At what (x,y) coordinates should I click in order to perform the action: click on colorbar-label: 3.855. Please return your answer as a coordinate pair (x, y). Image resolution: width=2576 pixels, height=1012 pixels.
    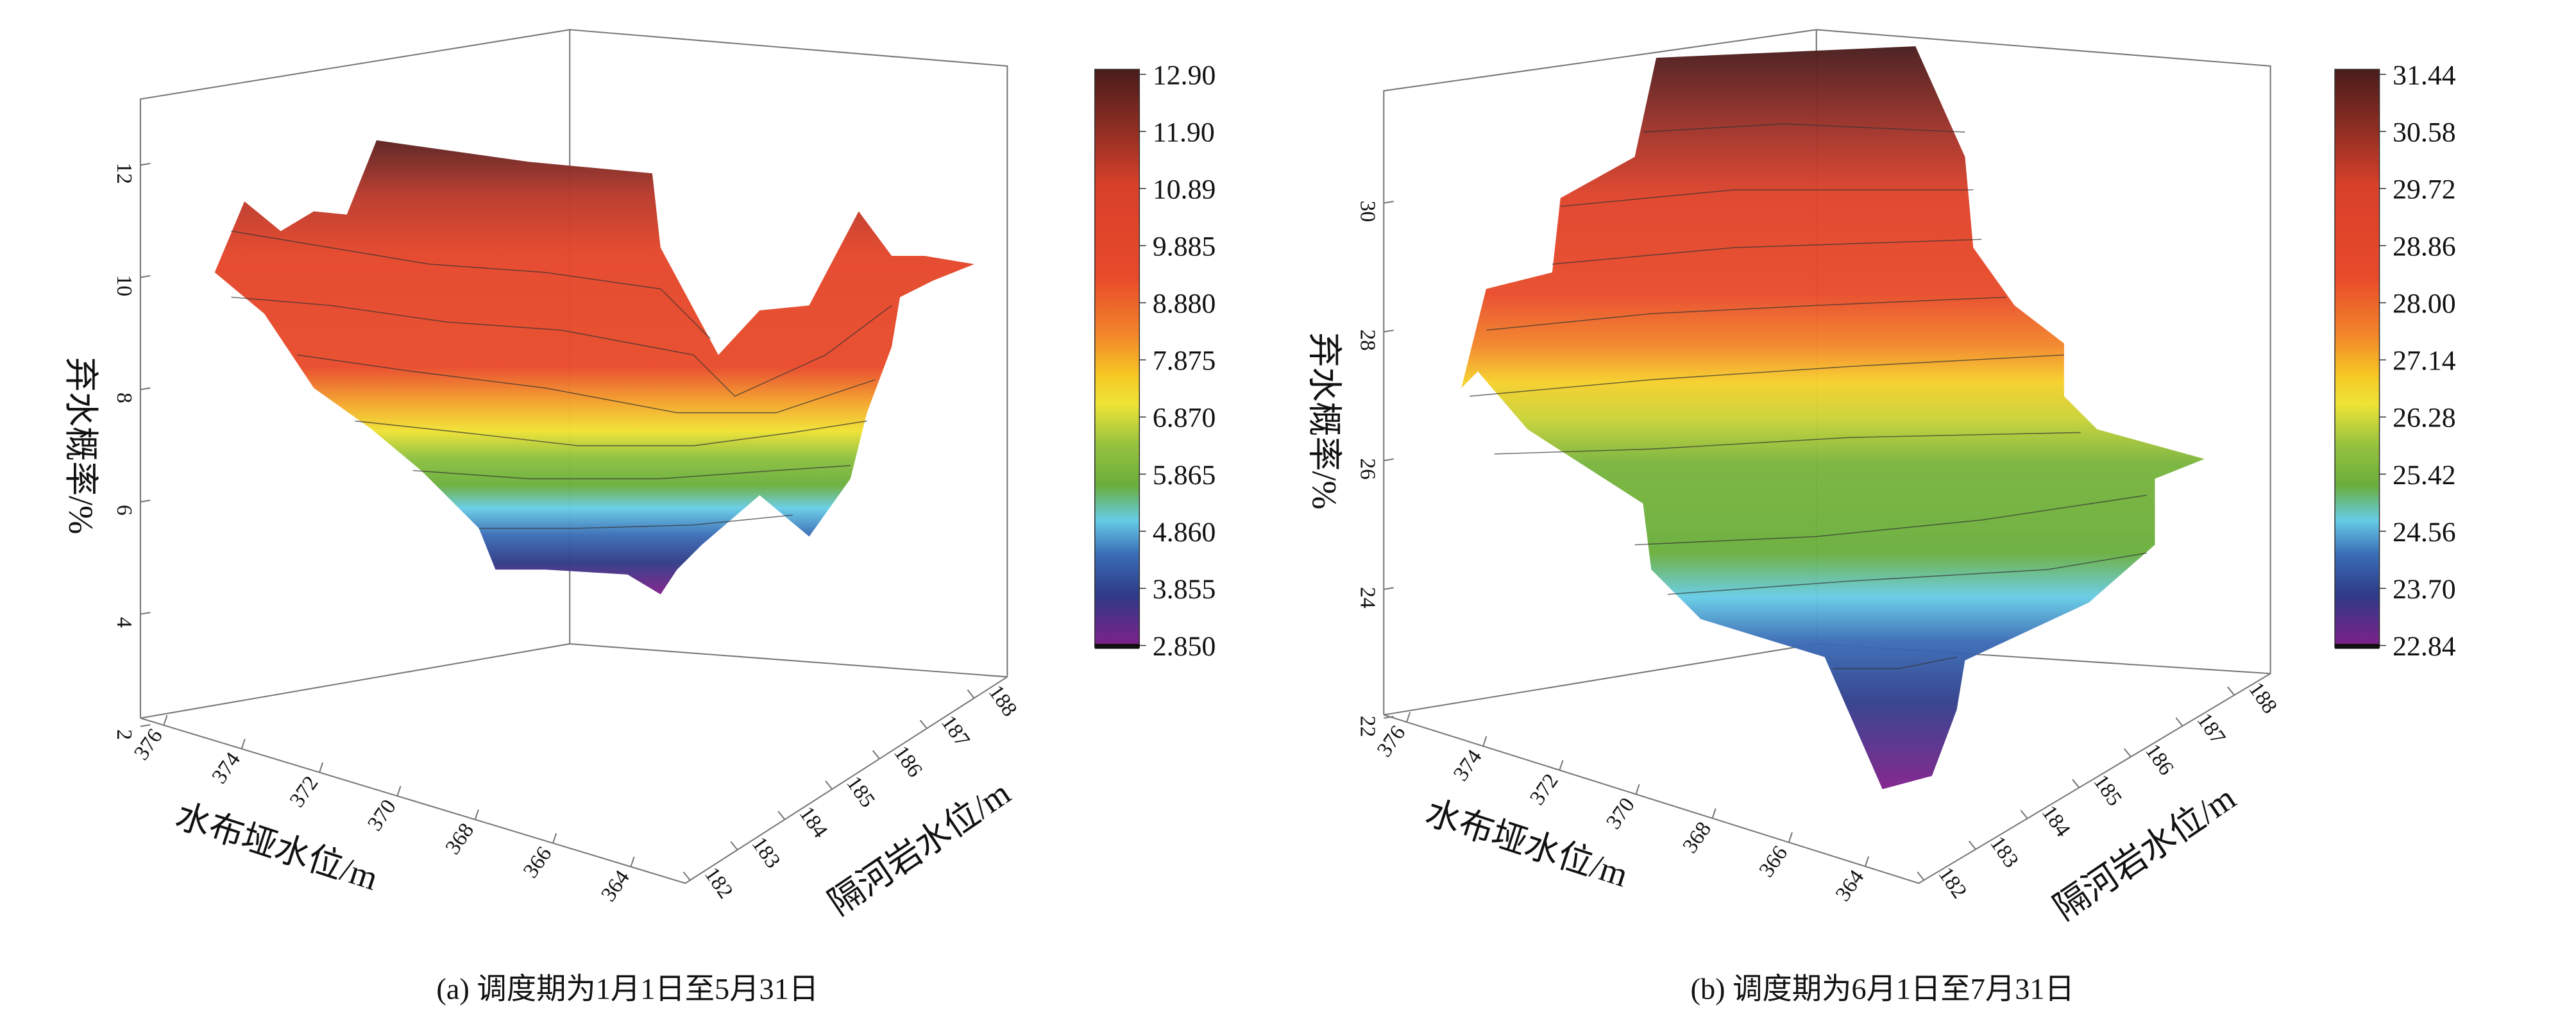
    Looking at the image, I should click on (1184, 589).